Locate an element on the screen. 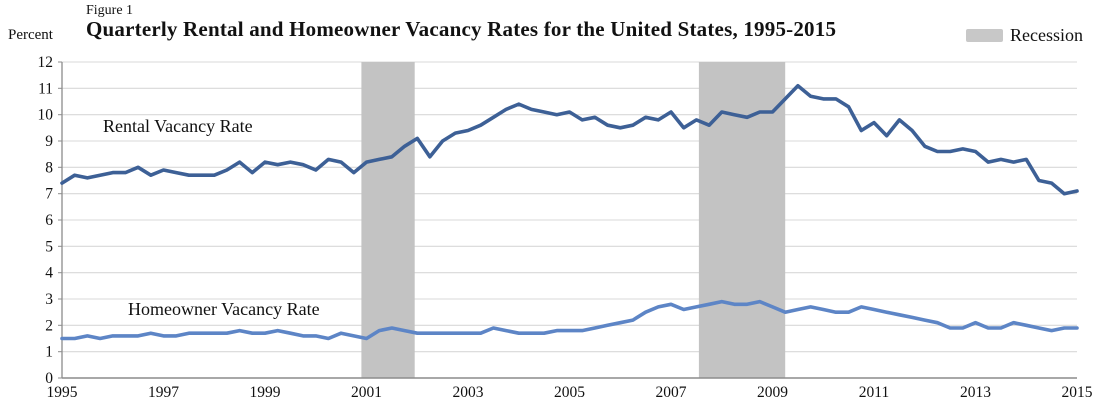 The width and height of the screenshot is (1096, 403). figure-label: Figure 1 is located at coordinates (110, 10).